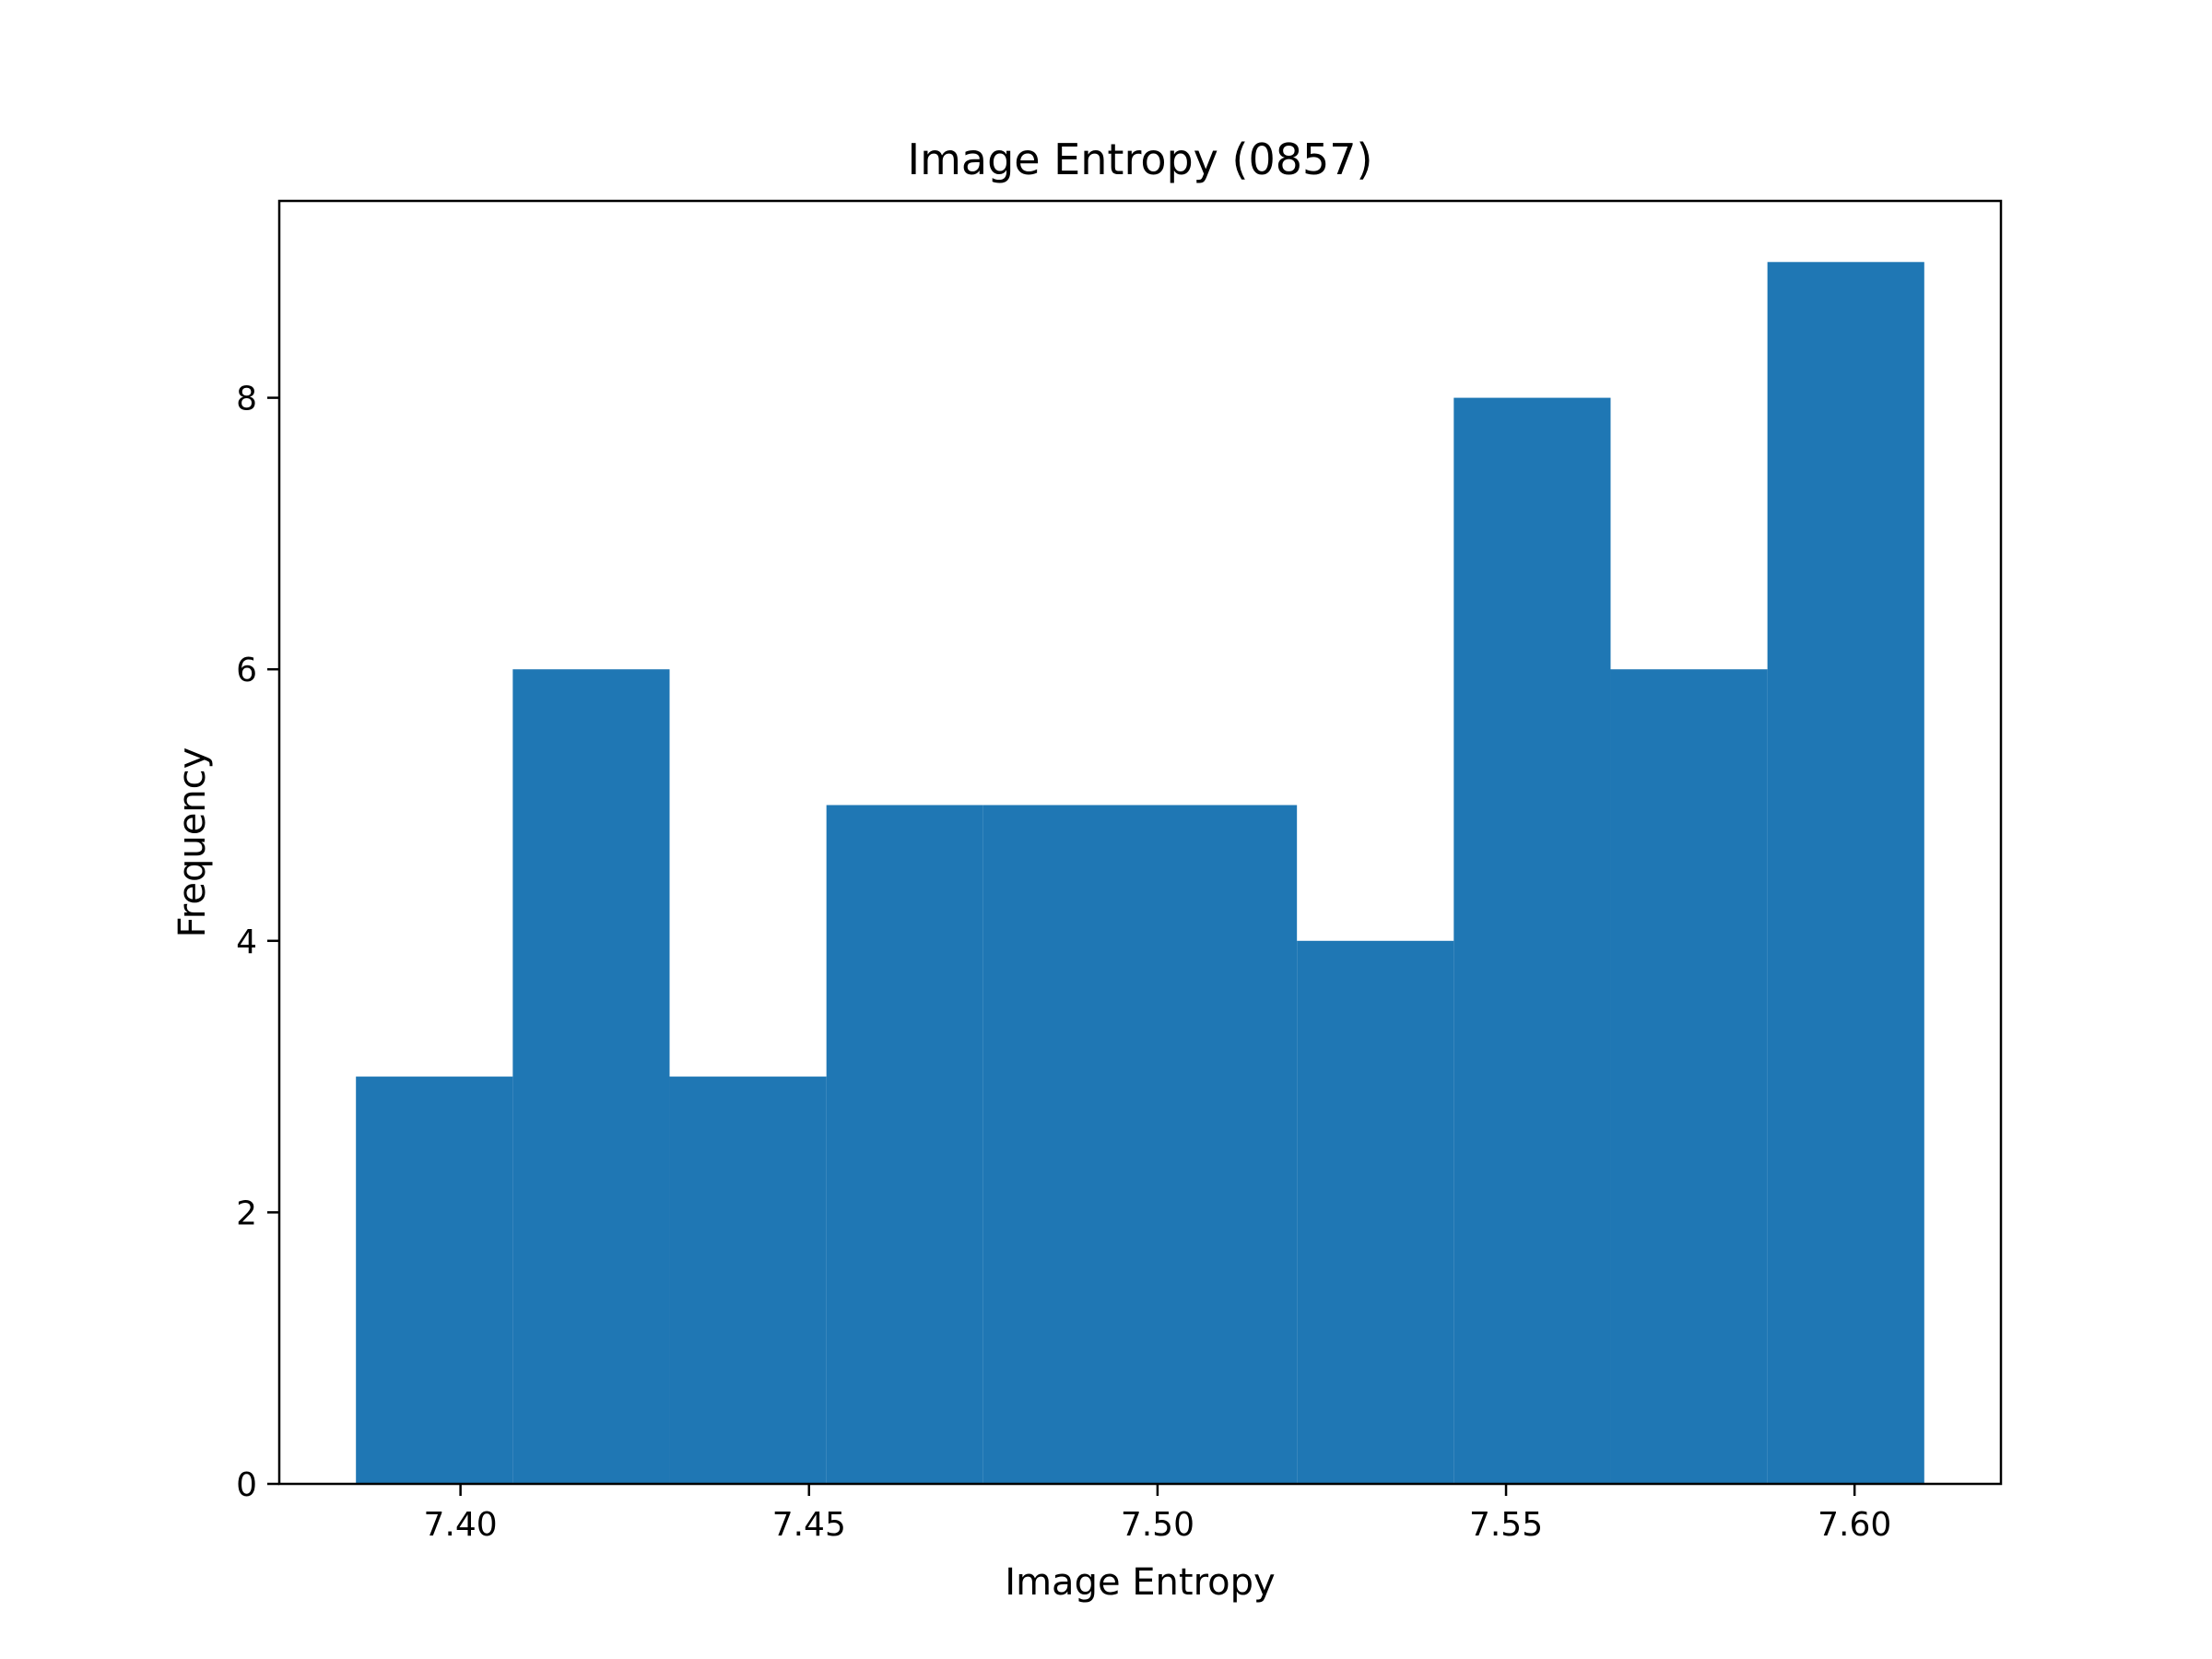  Describe the element at coordinates (1140, 1582) in the screenshot. I see `x-axis-title: Image Entropy` at that location.